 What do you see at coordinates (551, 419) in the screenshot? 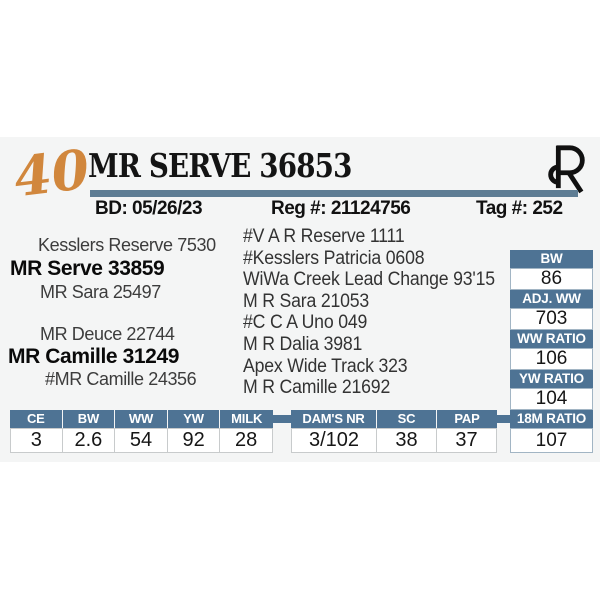
I see `perf-header-18m-ratio: 18M RATIO` at bounding box center [551, 419].